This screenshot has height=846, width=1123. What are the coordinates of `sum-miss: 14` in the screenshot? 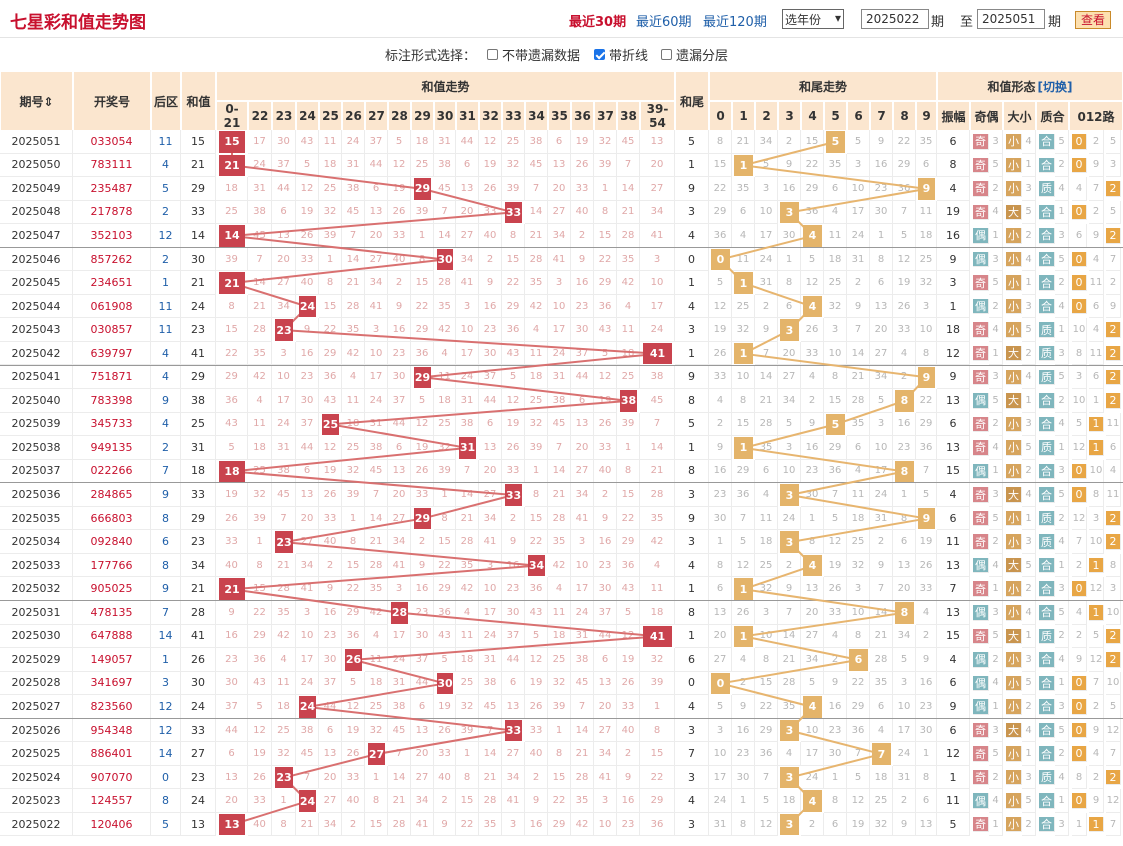 It's located at (376, 518).